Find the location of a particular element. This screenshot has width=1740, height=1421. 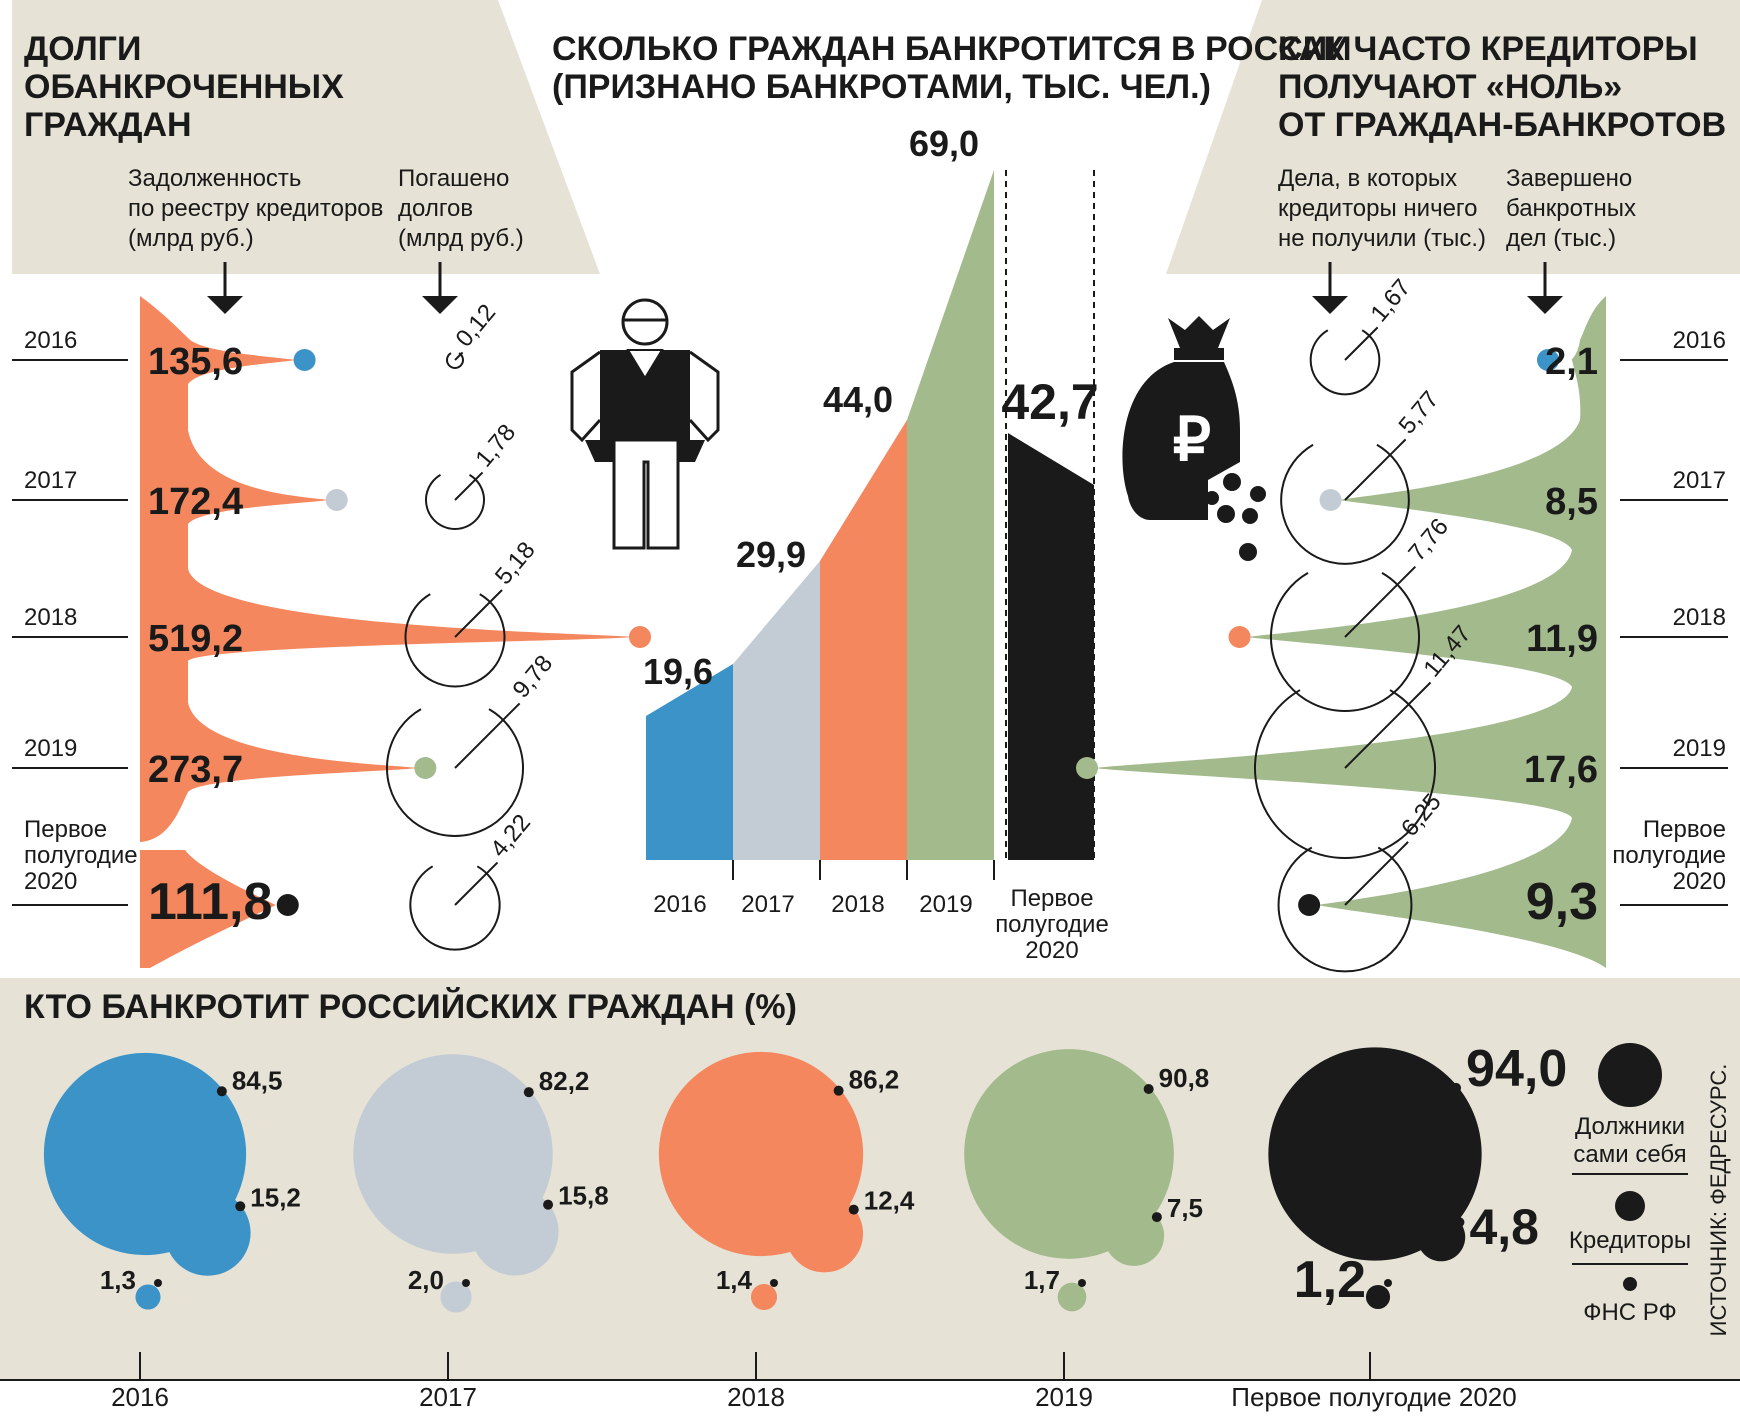

repaid-1-ring is located at coordinates (455, 502).